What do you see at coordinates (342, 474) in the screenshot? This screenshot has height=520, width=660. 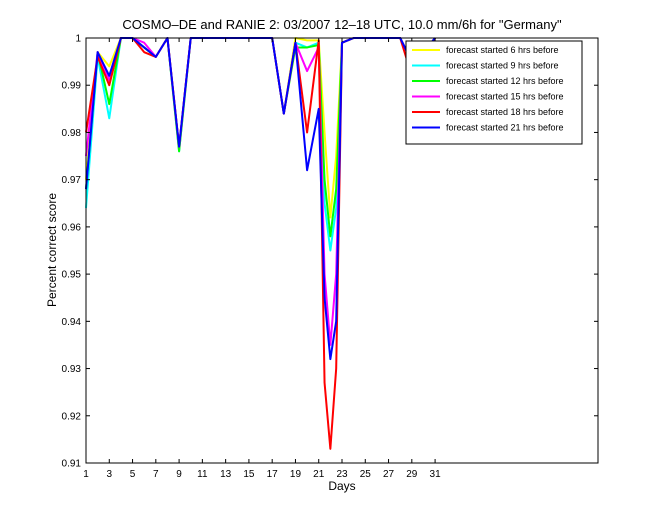 I see `x-tick-label: 23` at bounding box center [342, 474].